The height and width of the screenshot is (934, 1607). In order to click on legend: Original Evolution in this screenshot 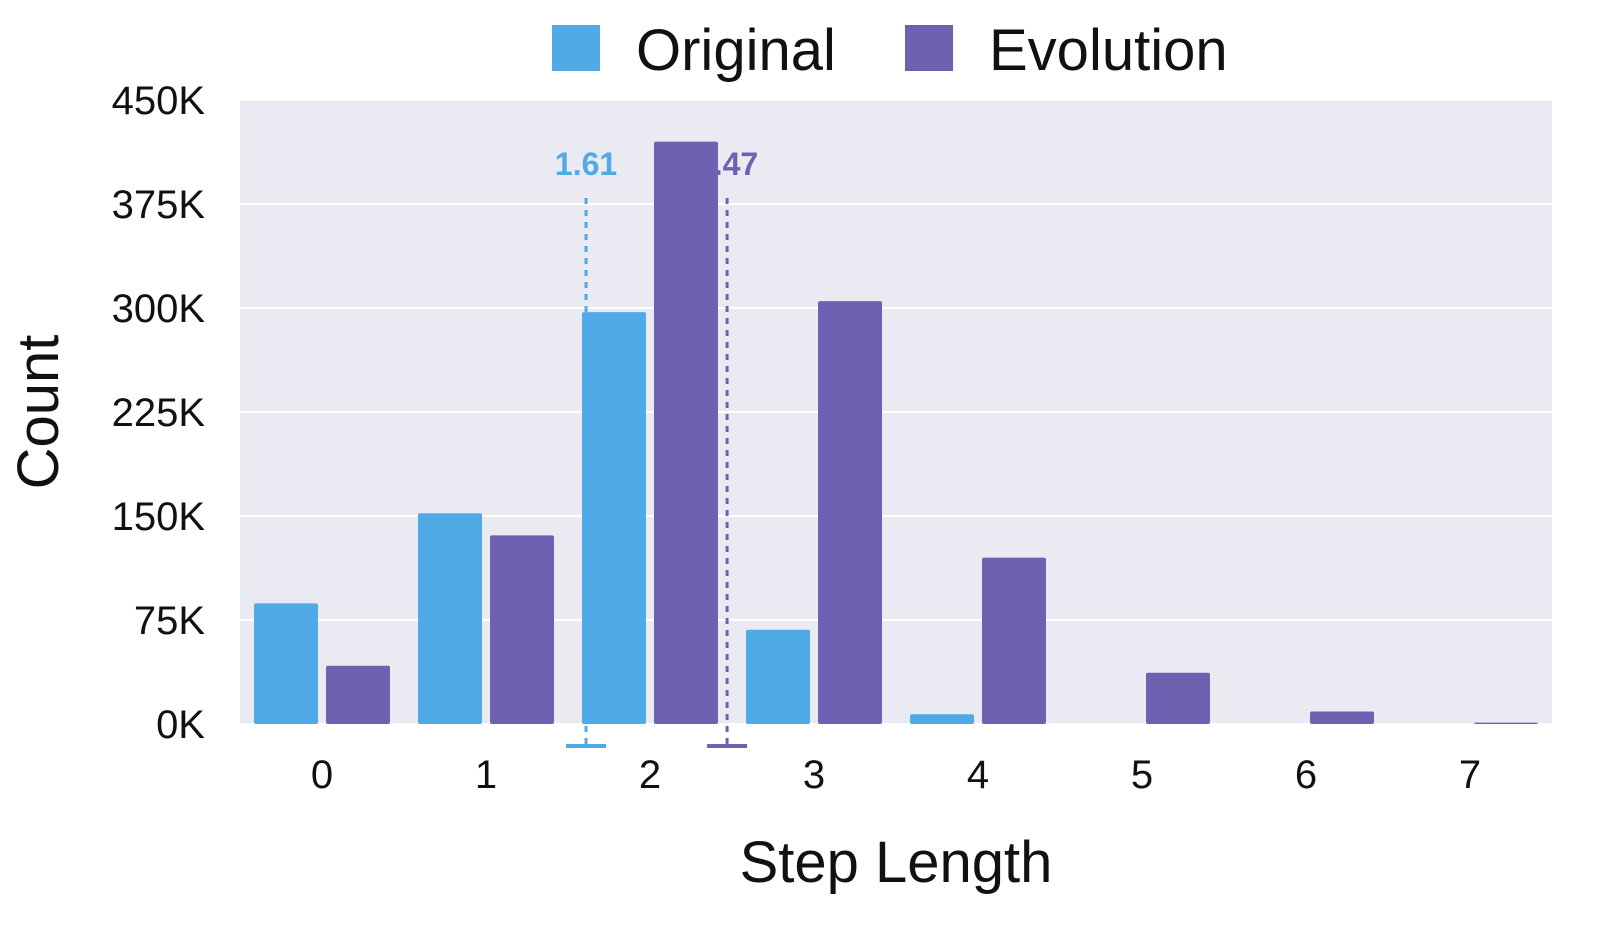, I will do `click(890, 50)`.